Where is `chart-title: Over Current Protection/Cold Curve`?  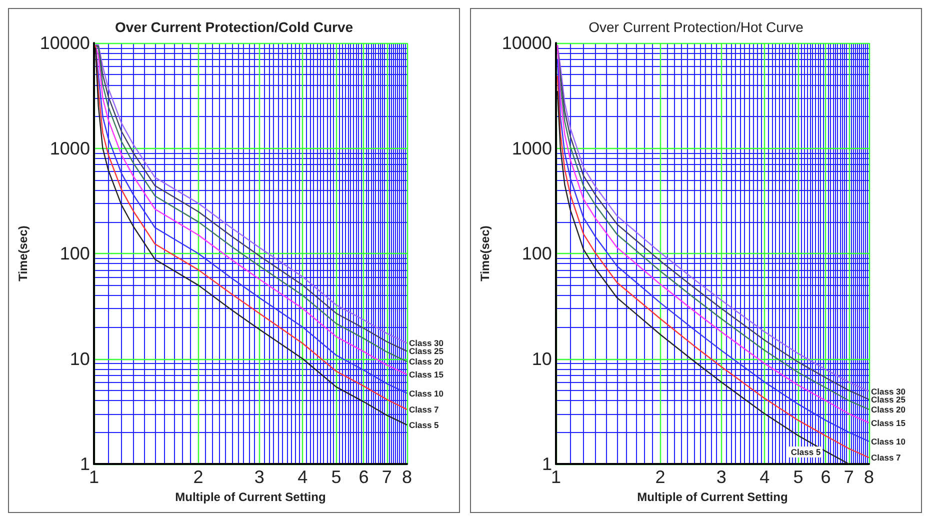
chart-title: Over Current Protection/Cold Curve is located at coordinates (234, 27).